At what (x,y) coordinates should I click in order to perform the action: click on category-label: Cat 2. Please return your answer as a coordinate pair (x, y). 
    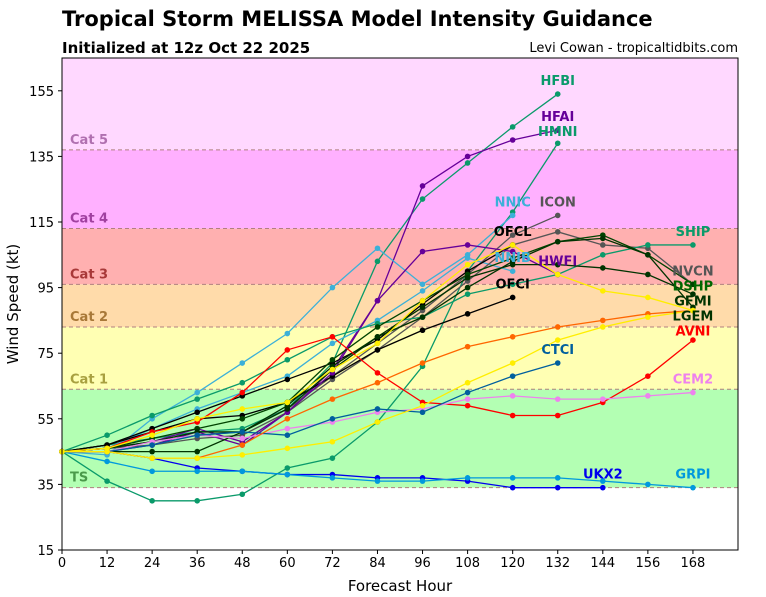
    Looking at the image, I should click on (89, 317).